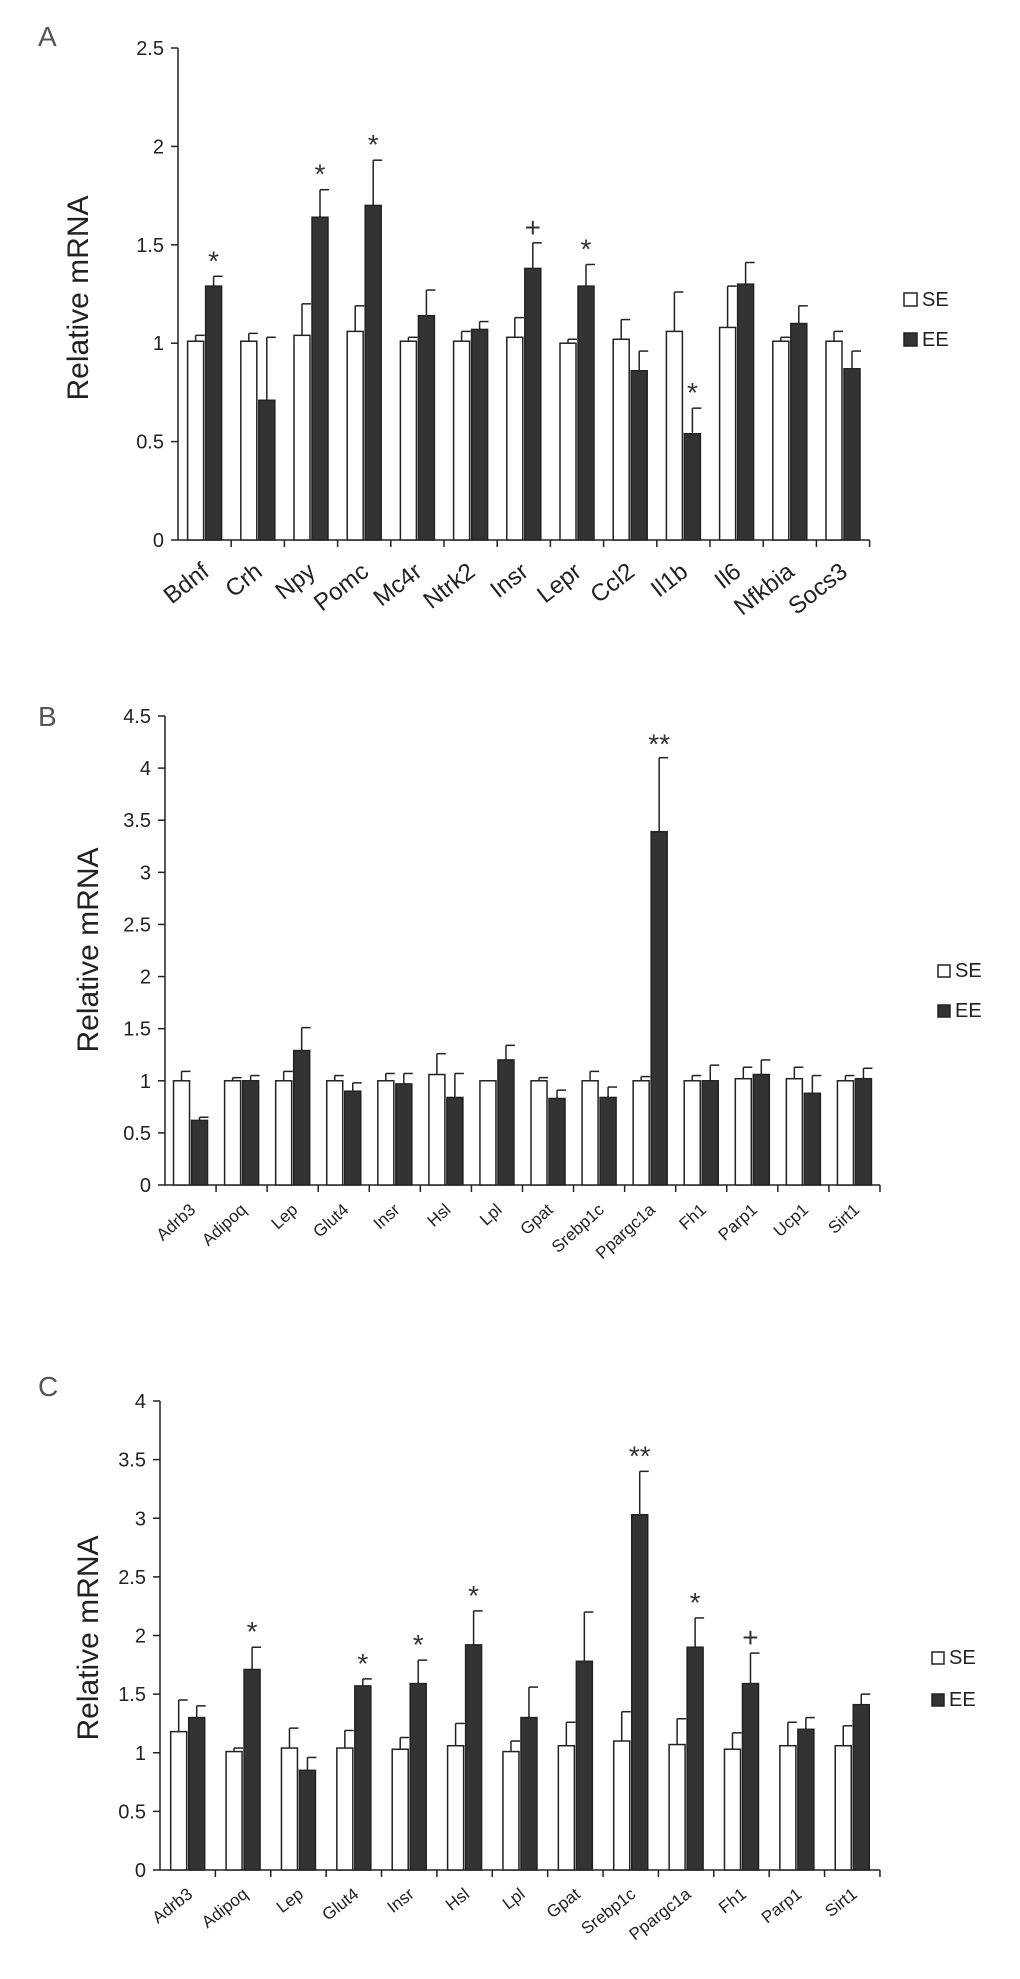  Describe the element at coordinates (387, 1216) in the screenshot. I see `x-tick-label-b: Insr` at that location.